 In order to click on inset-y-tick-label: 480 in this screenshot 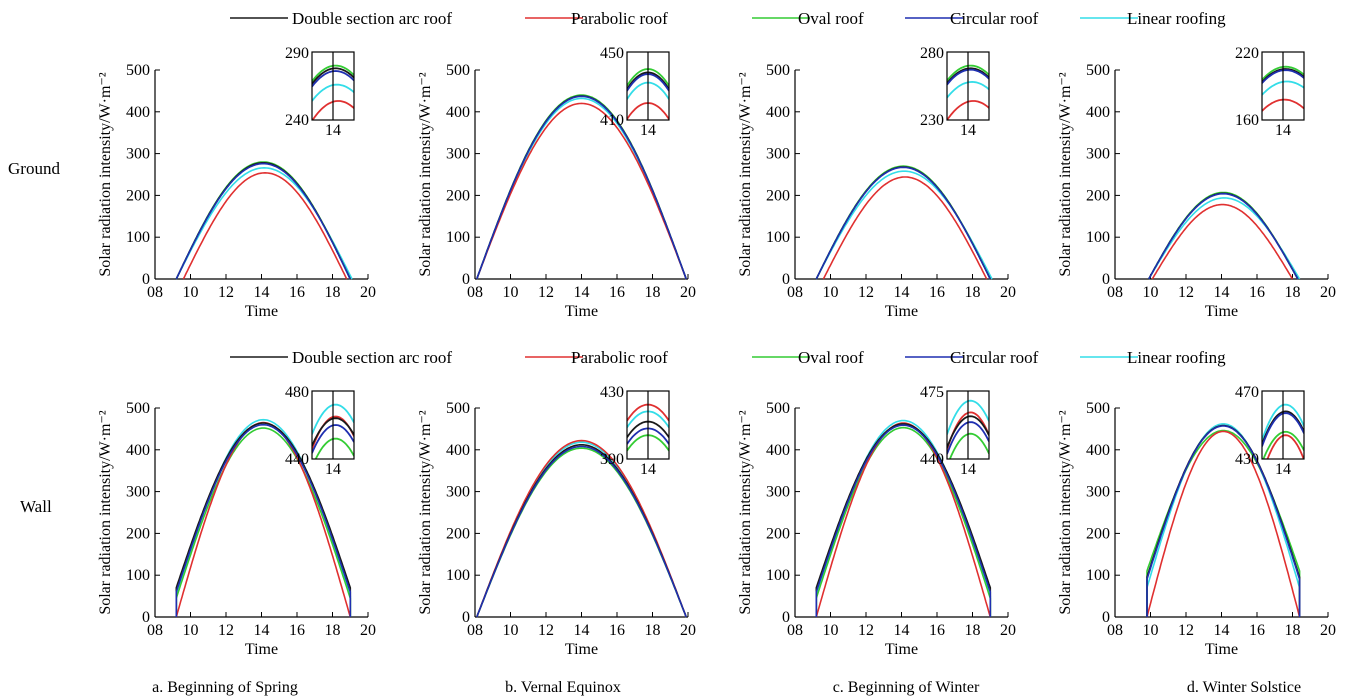, I will do `click(297, 392)`.